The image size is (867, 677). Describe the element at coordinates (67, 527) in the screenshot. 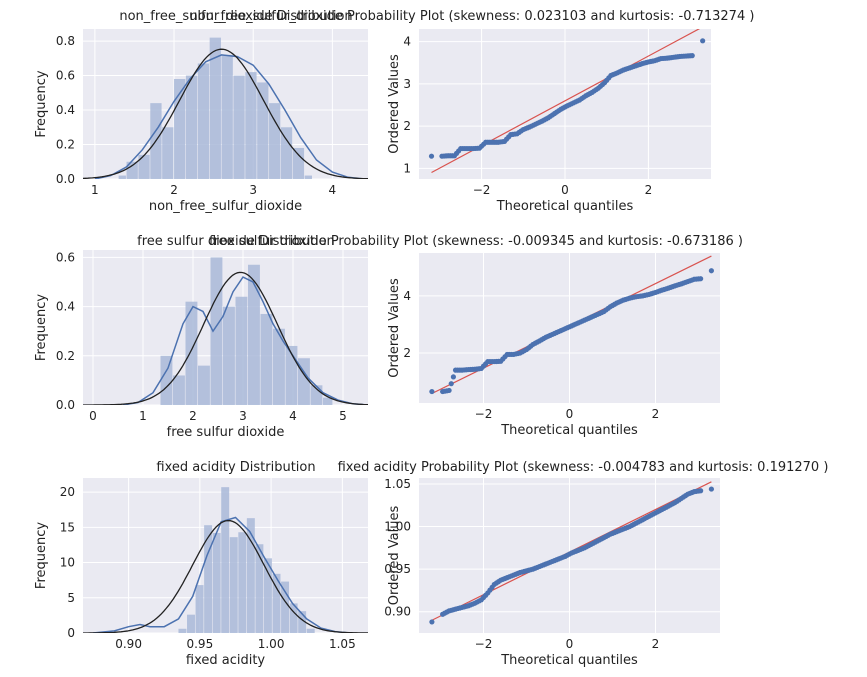

I see `y-tick-label: 15` at that location.